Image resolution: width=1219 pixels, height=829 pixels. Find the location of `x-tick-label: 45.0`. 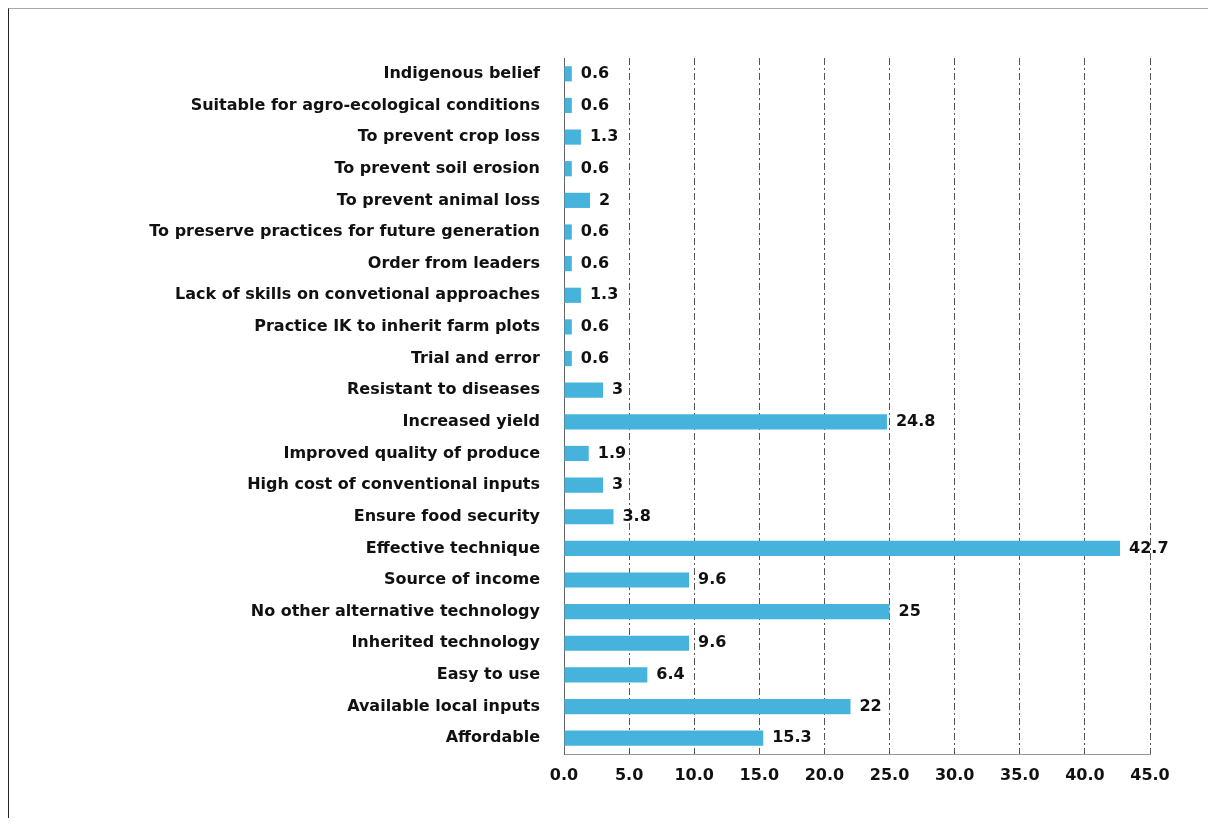

x-tick-label: 45.0 is located at coordinates (1150, 774).